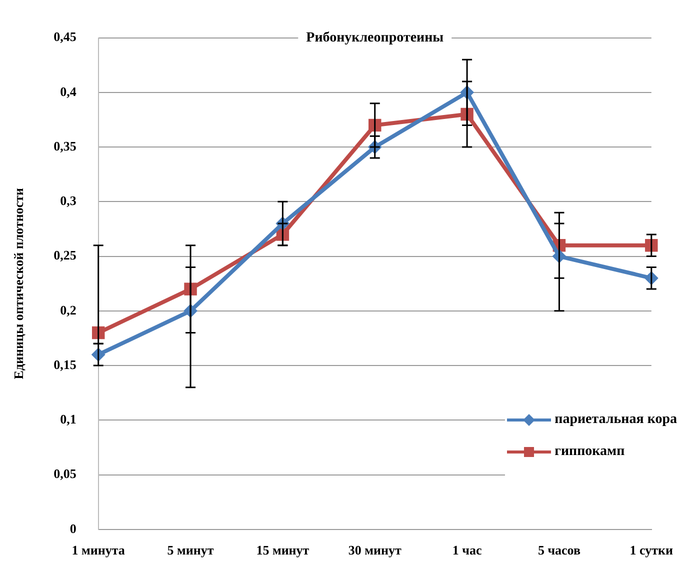 This screenshot has height=581, width=695. I want to click on y-tick-label: 0,05, so click(65, 474).